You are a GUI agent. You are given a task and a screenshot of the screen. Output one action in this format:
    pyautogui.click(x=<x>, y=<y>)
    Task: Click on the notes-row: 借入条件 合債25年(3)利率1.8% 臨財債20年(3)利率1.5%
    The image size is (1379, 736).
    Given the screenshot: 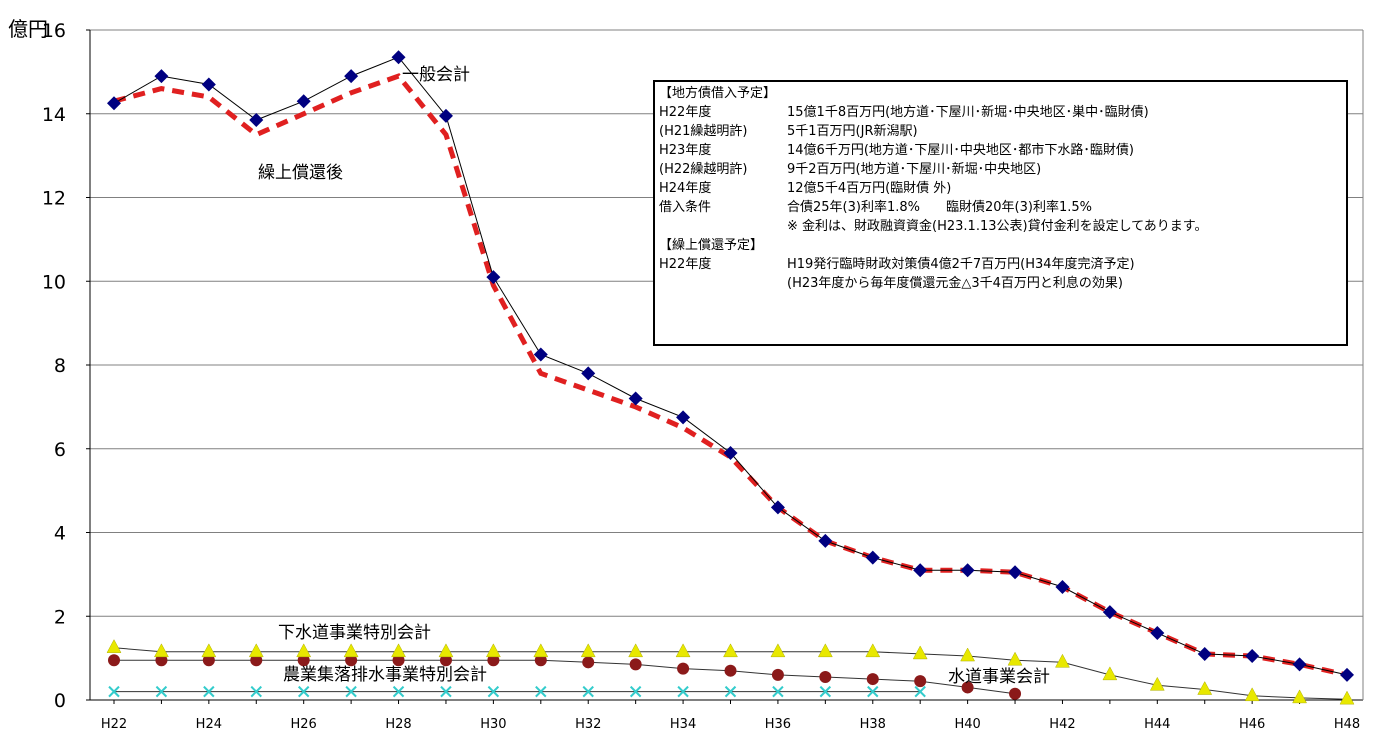 What is the action you would take?
    pyautogui.click(x=1000, y=207)
    